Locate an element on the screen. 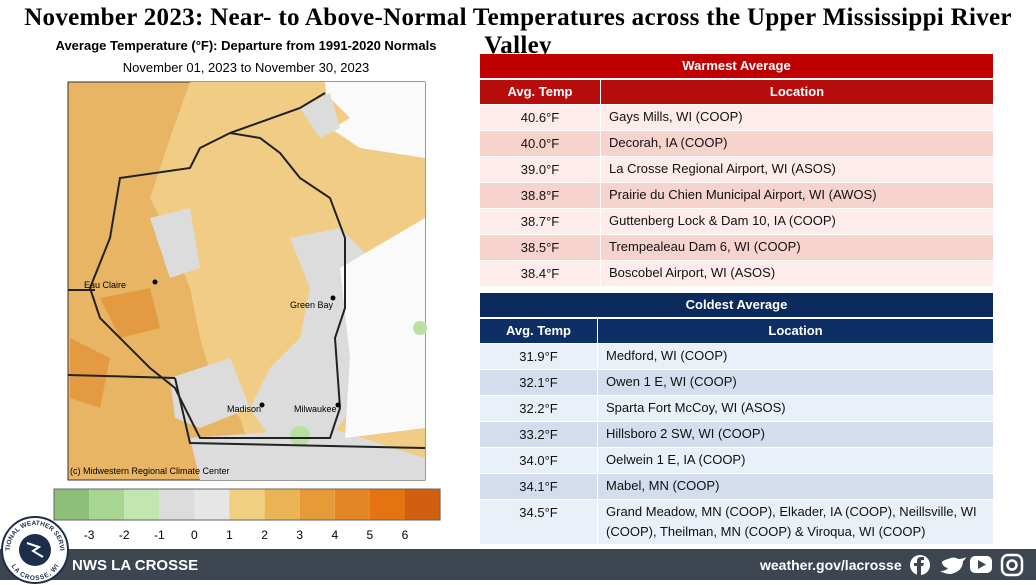 The image size is (1036, 585). location-cell: Hillsboro 2 SW, WI (COOP) is located at coordinates (685, 433).